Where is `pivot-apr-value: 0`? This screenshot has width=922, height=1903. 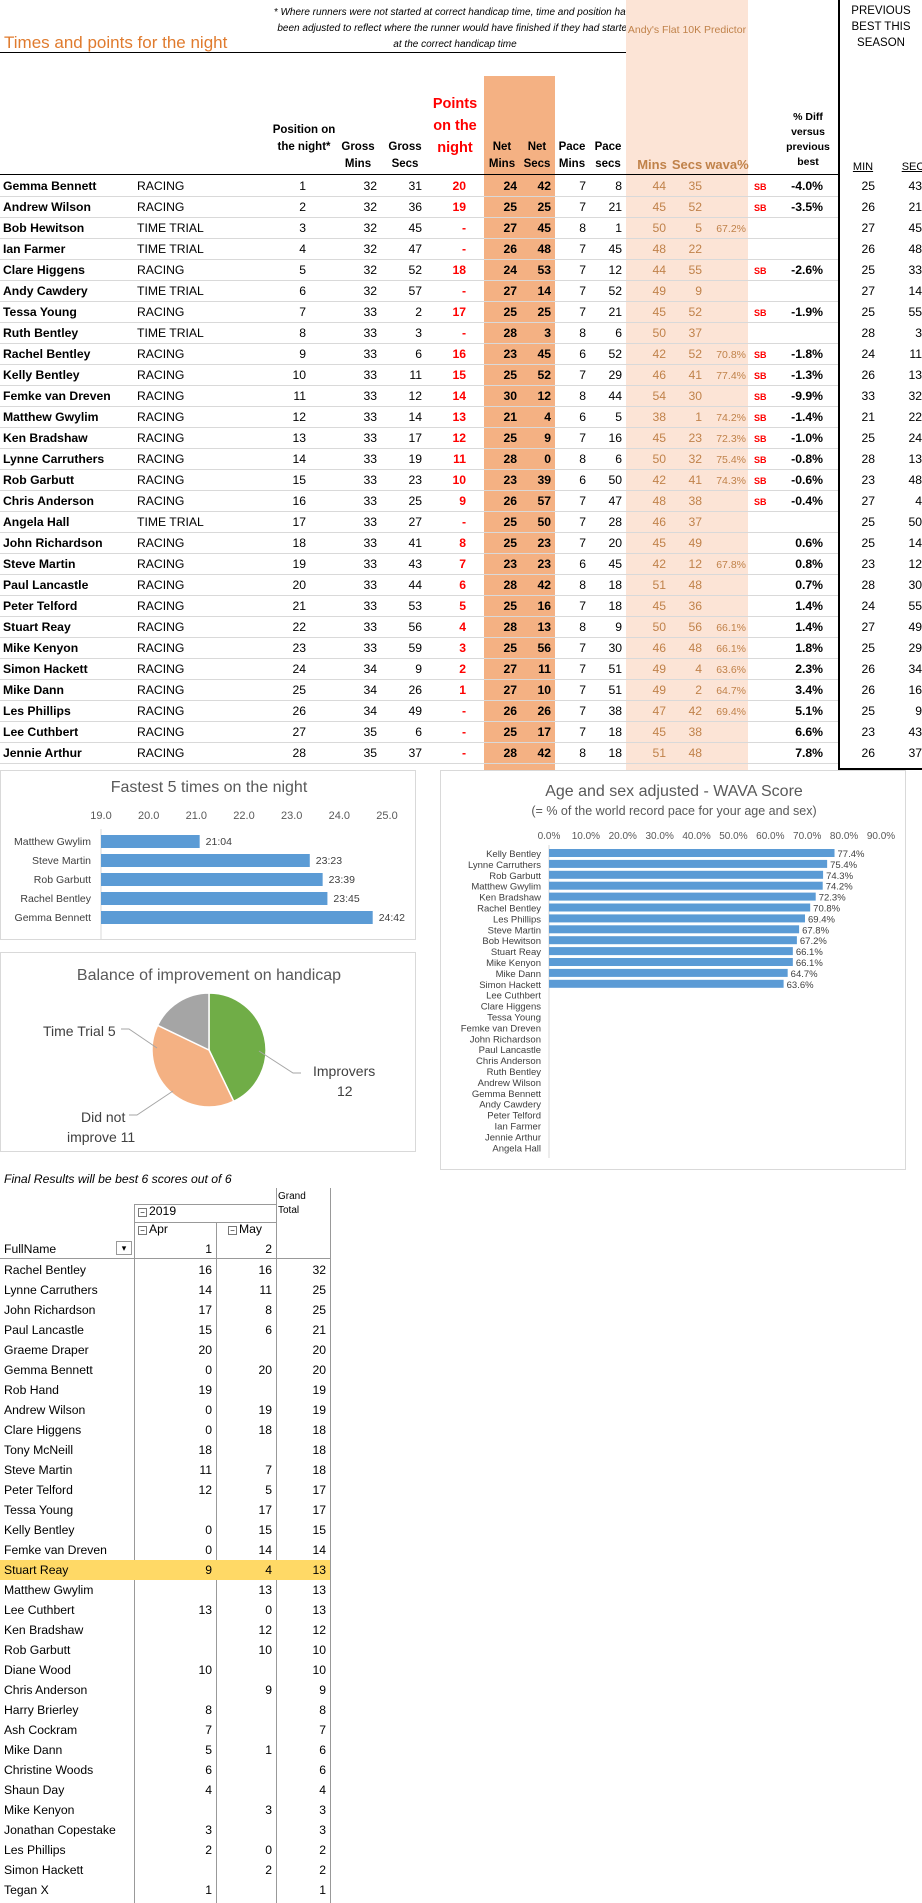 pivot-apr-value: 0 is located at coordinates (208, 1410).